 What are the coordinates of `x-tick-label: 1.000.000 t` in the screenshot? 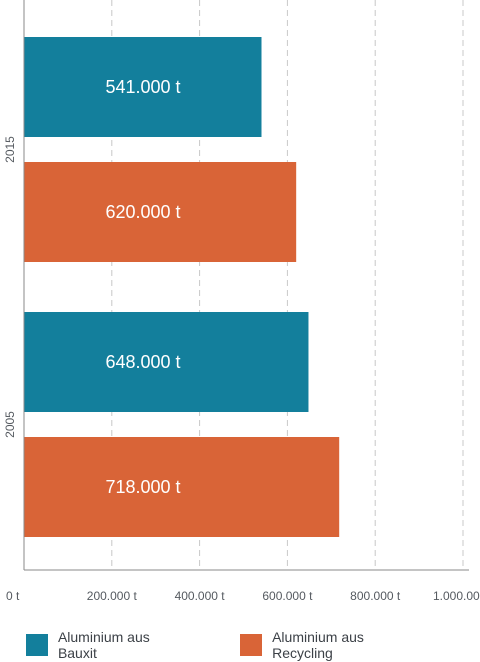 It's located at (456, 596).